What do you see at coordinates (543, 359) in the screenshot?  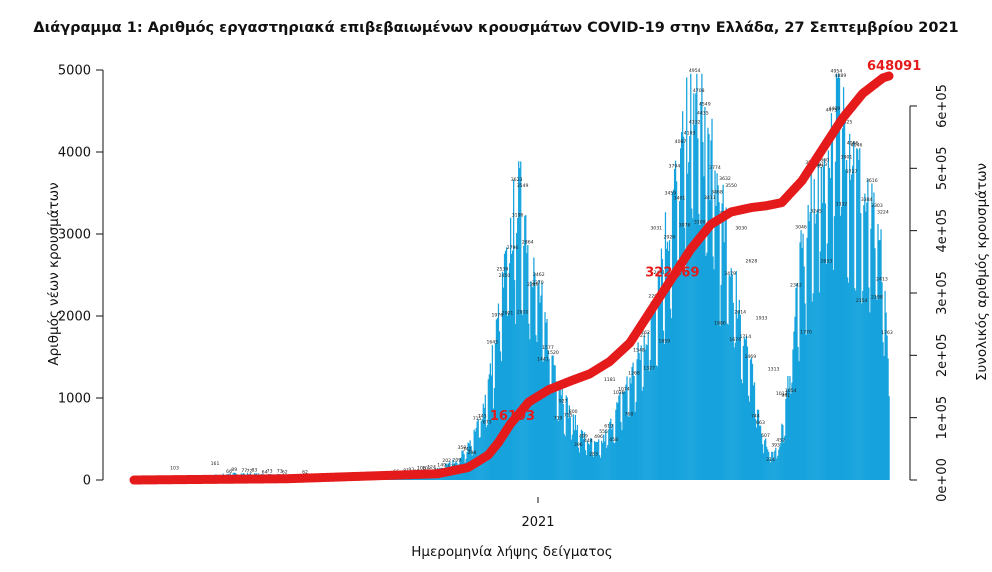 I see `bar-value-label: 1441` at bounding box center [543, 359].